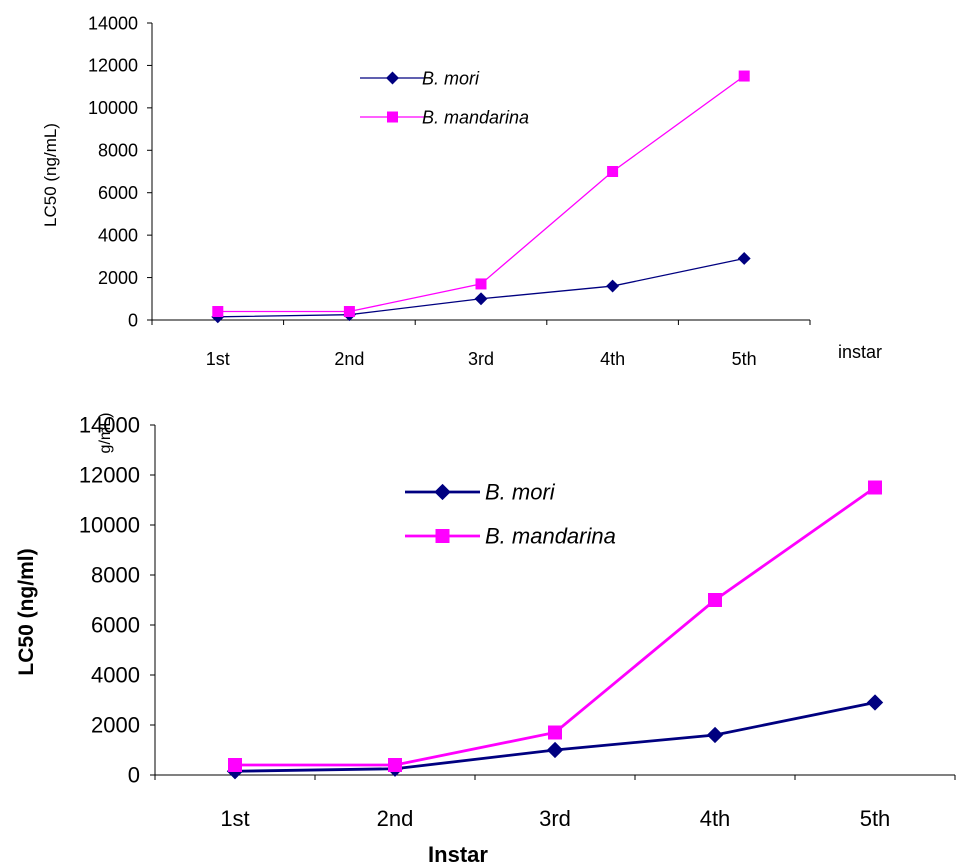 Image resolution: width=956 pixels, height=867 pixels. I want to click on y-axis-title: LC50 (ng/mL), so click(50, 175).